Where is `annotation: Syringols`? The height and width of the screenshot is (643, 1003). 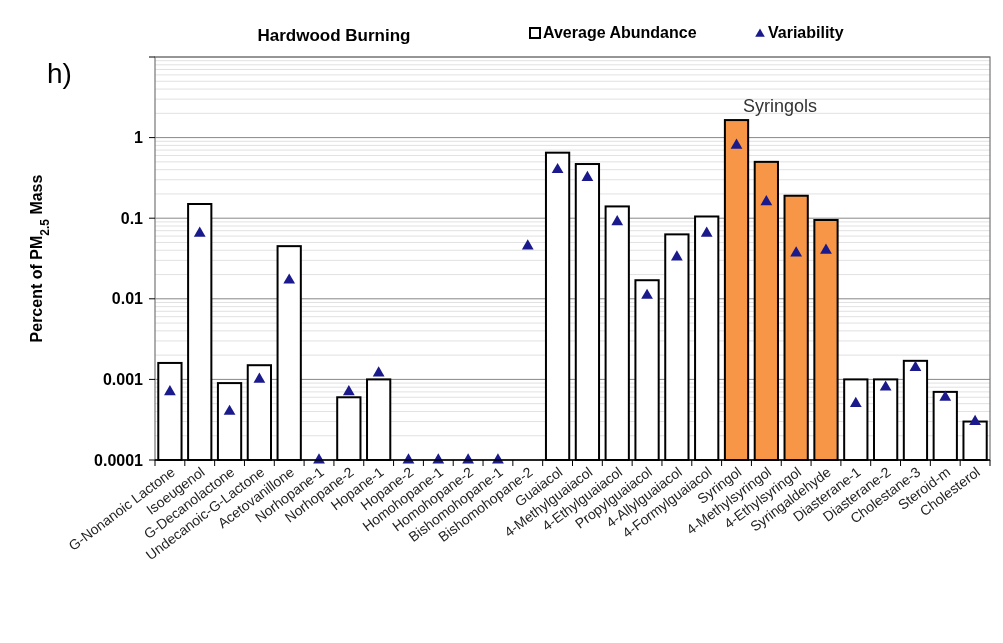
annotation: Syringols is located at coordinates (780, 106).